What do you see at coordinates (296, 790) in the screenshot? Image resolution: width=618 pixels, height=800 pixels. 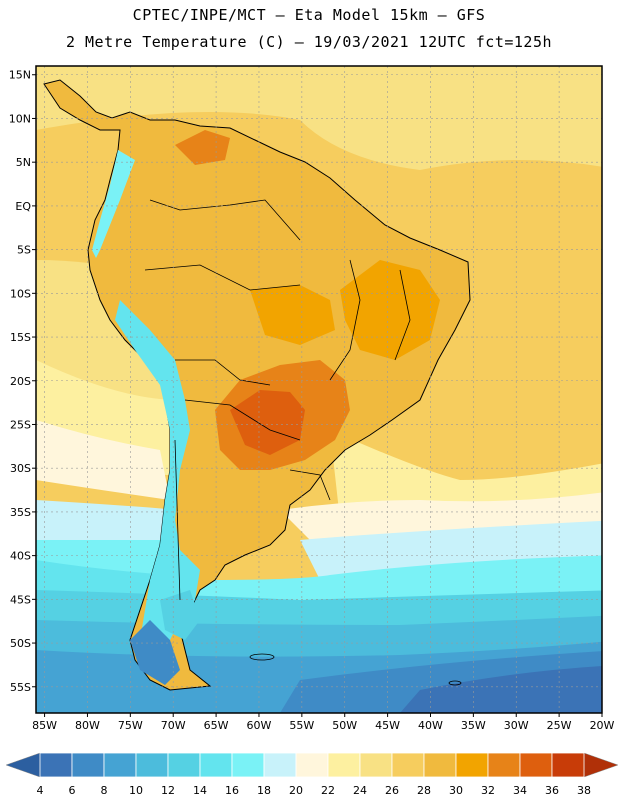 I see `colorbar-level-label: 20` at bounding box center [296, 790].